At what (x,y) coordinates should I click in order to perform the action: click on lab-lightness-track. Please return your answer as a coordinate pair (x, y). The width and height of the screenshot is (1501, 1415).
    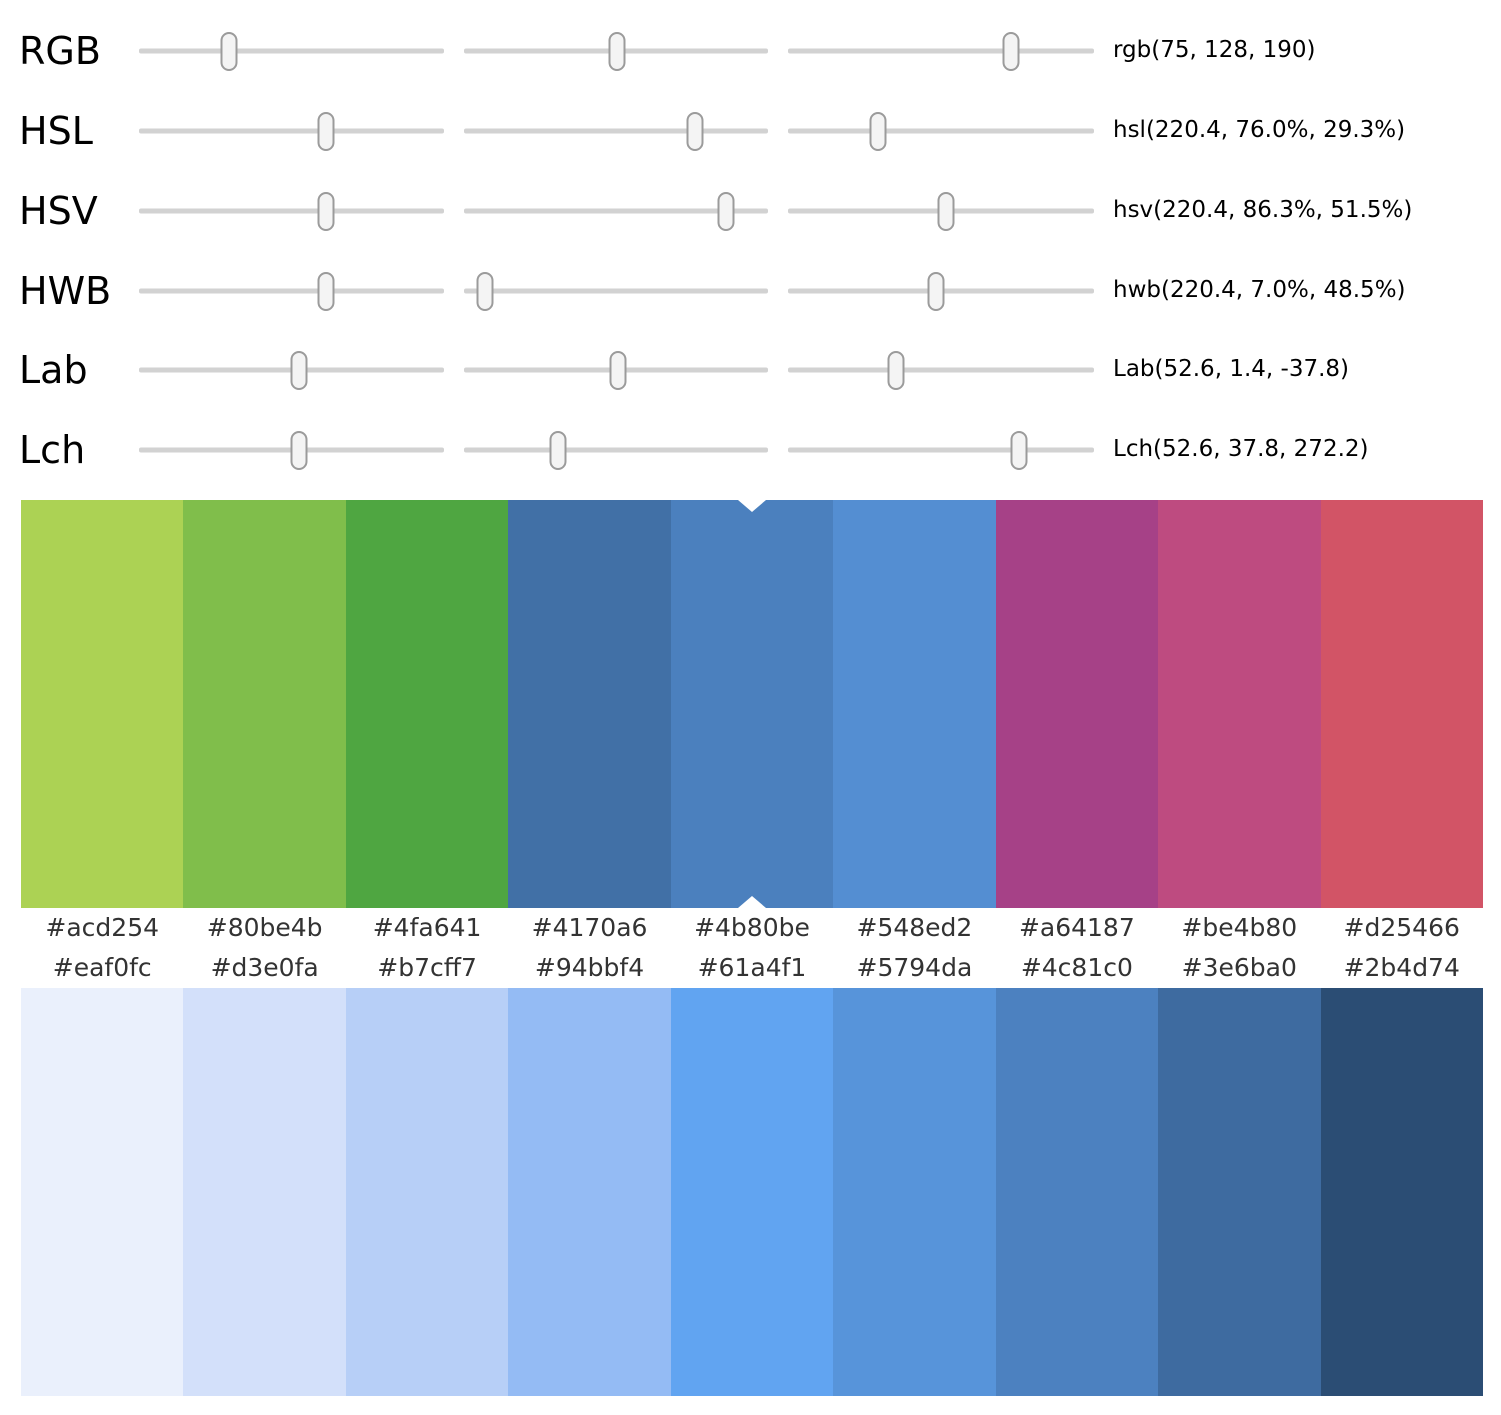
    Looking at the image, I should click on (291, 370).